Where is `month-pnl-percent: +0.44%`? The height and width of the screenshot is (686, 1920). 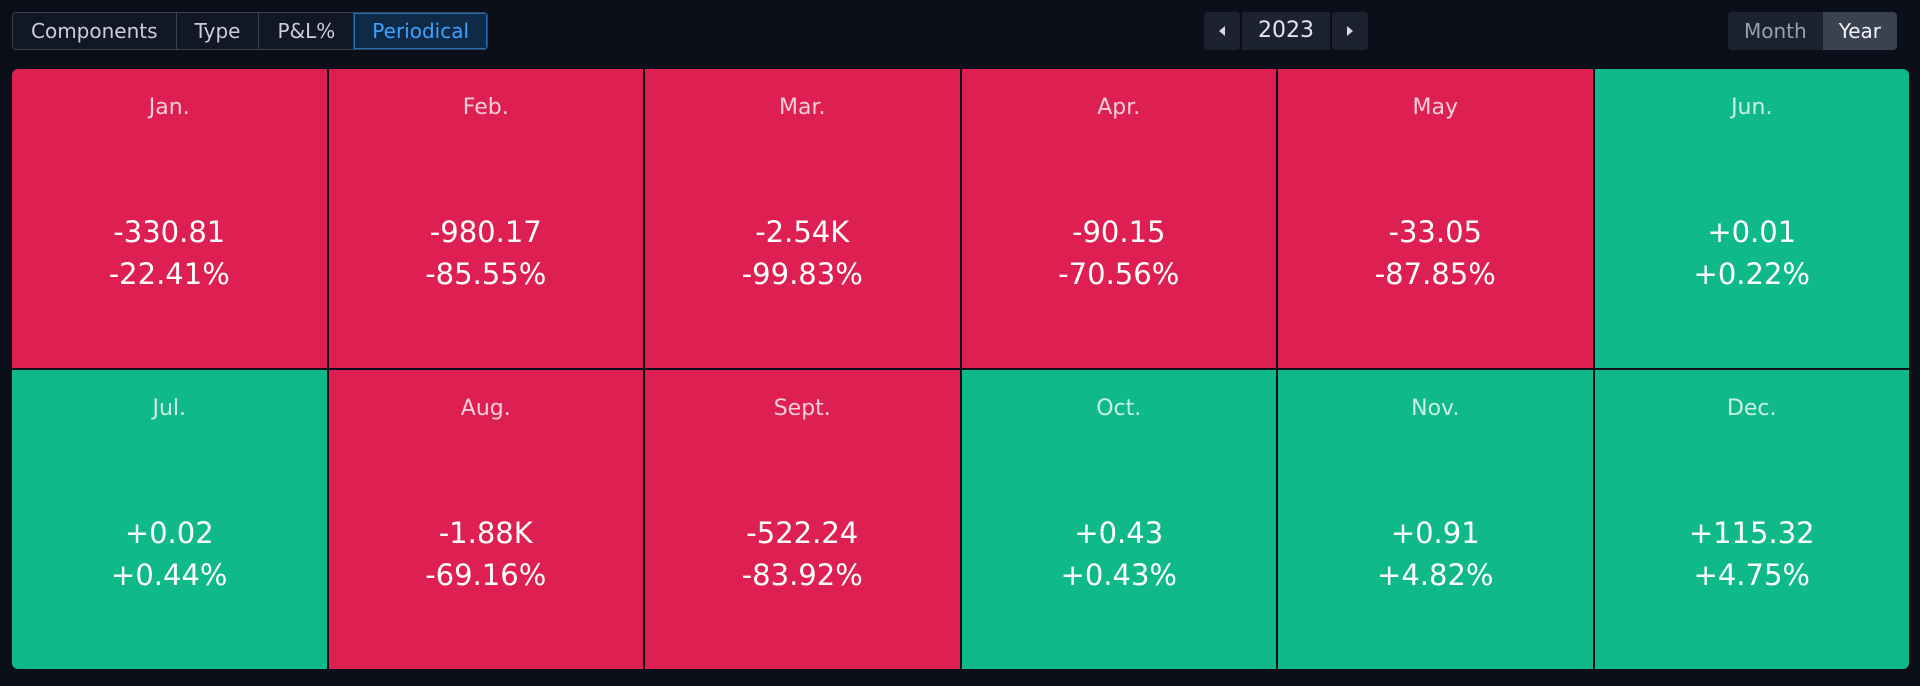
month-pnl-percent: +0.44% is located at coordinates (169, 575).